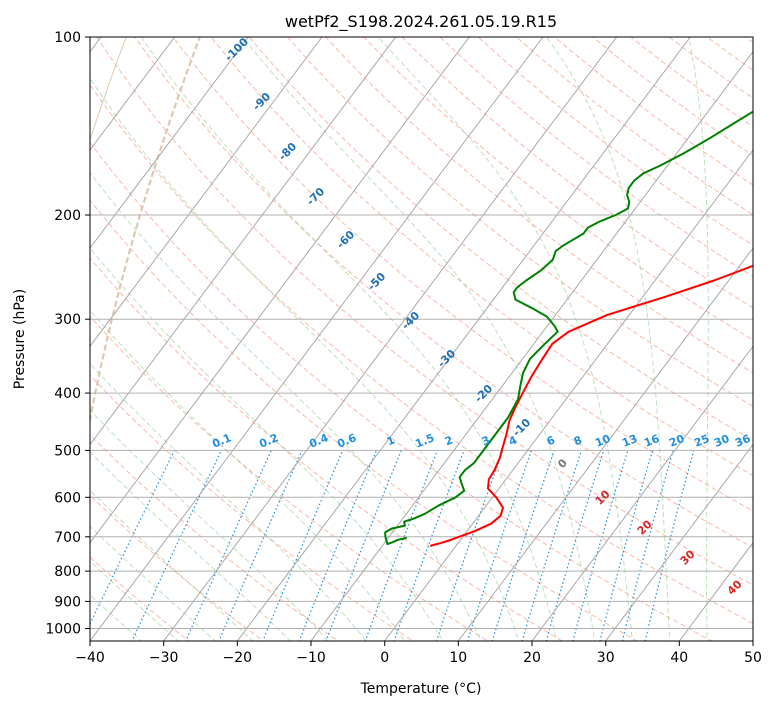 Image resolution: width=775 pixels, height=708 pixels. What do you see at coordinates (418, 653) in the screenshot?
I see `x-axis-ticks: −40 −30 −20 −10 0 10 20 30 40 50` at bounding box center [418, 653].